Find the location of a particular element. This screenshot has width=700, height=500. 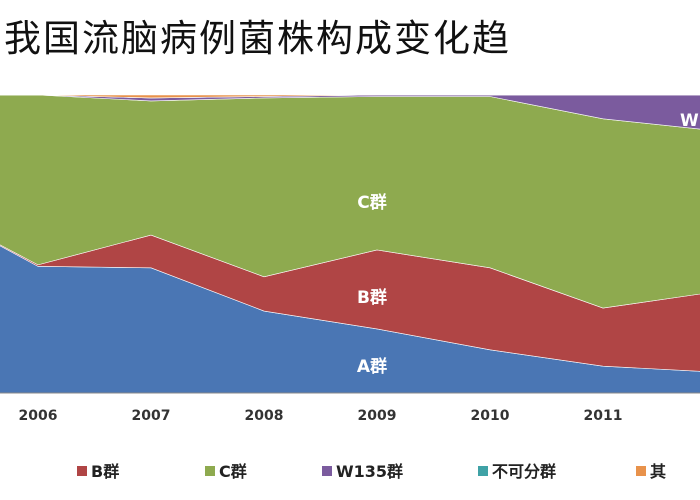

x-tick-label: 2008 is located at coordinates (264, 416).